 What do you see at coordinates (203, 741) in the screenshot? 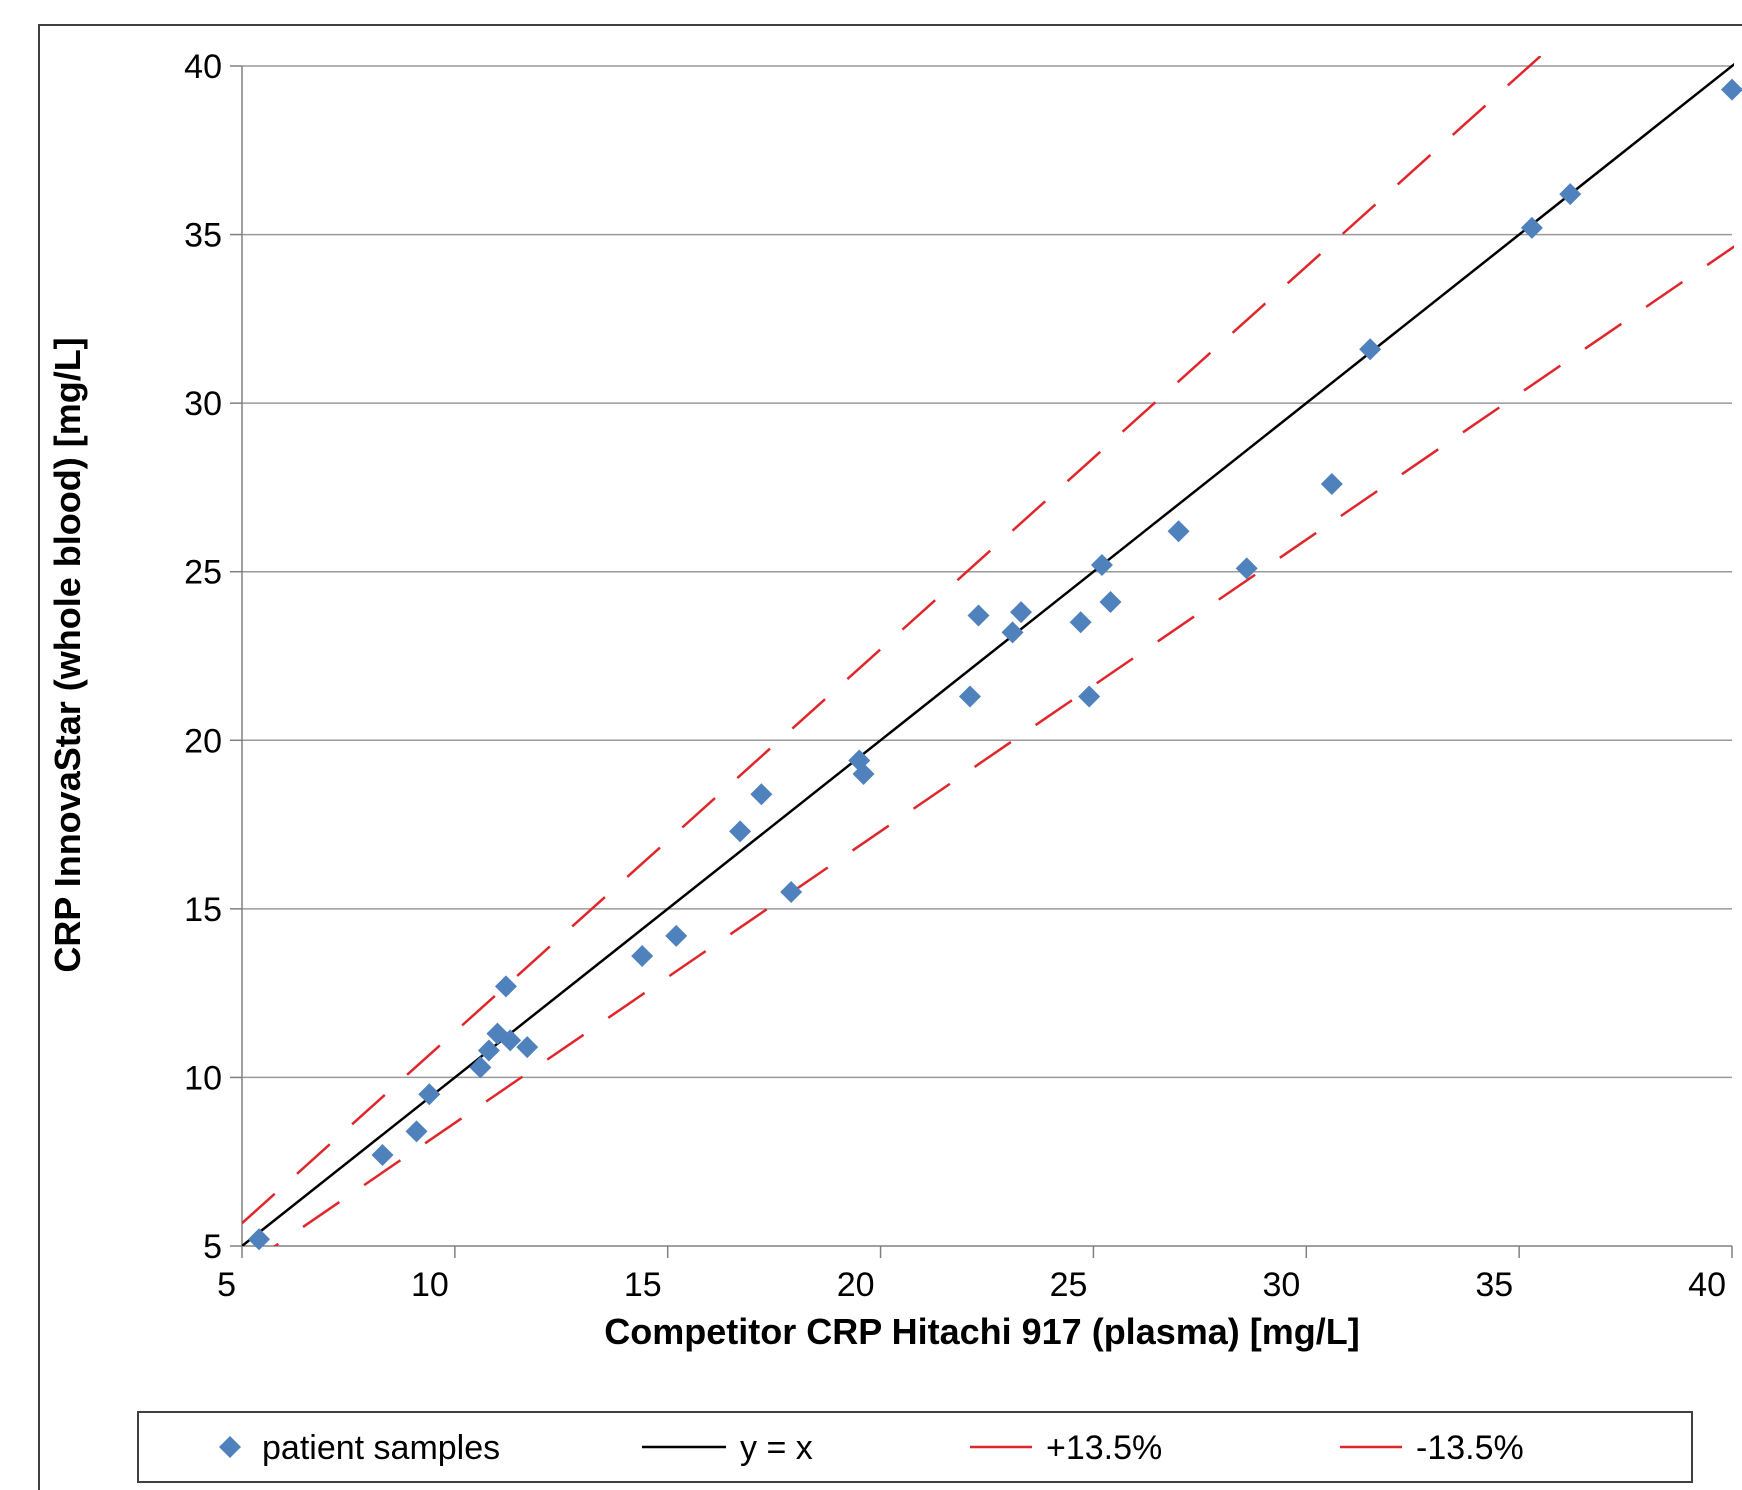
I see `ytick-label-20: 20` at bounding box center [203, 741].